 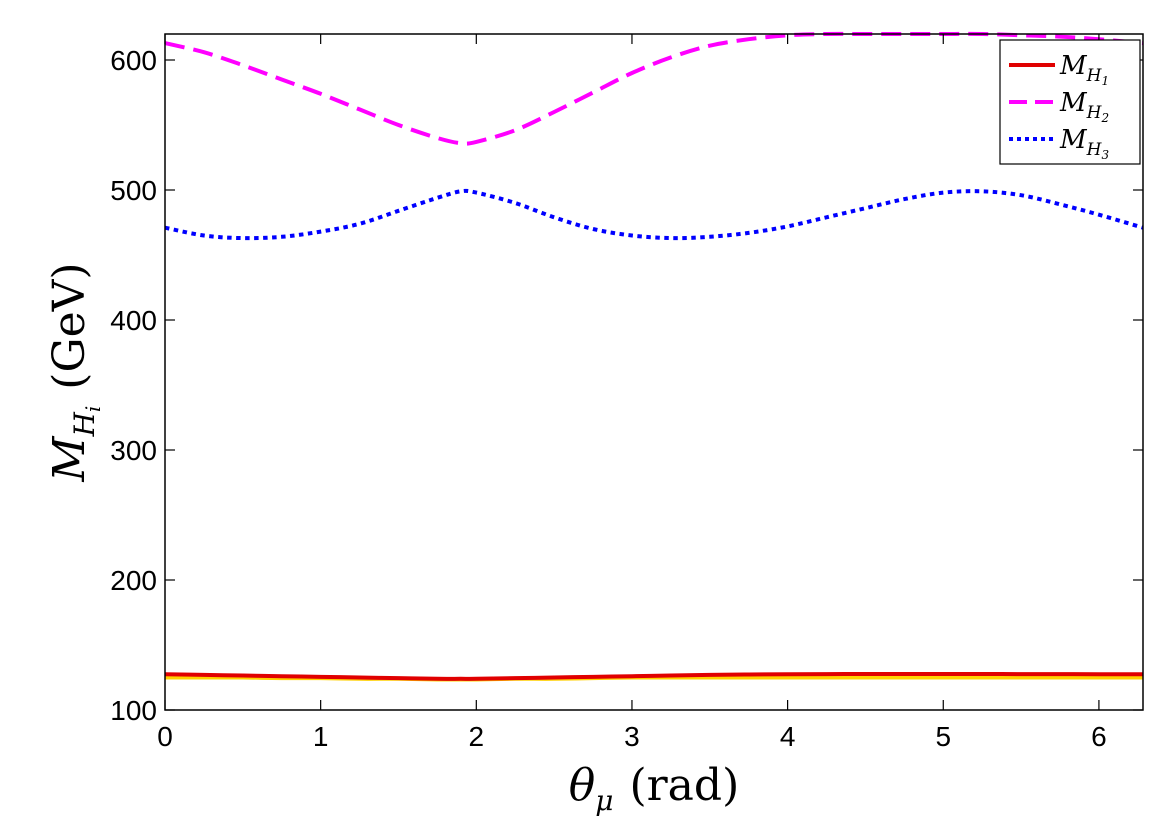 What do you see at coordinates (788, 736) in the screenshot?
I see `x-tick-label: 4` at bounding box center [788, 736].